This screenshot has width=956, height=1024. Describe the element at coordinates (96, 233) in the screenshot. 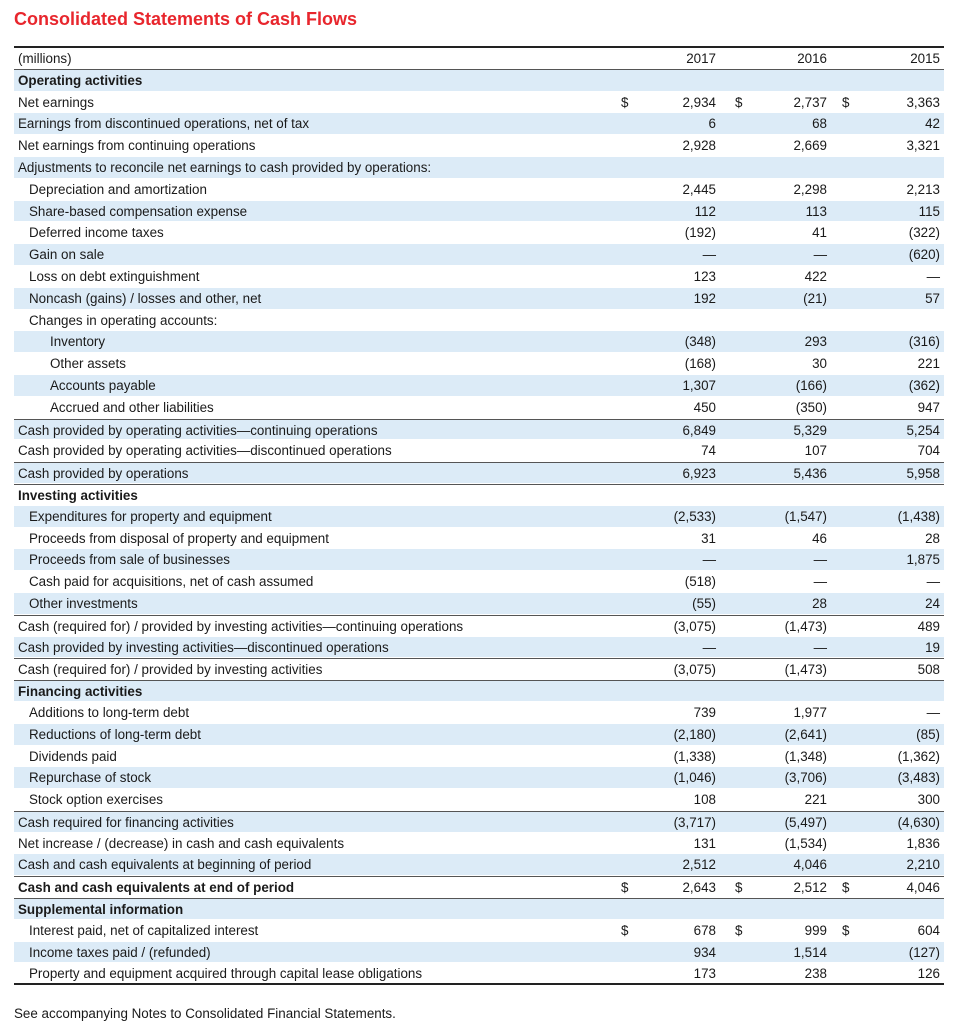

I see `row-label: Deferred income taxes` at that location.